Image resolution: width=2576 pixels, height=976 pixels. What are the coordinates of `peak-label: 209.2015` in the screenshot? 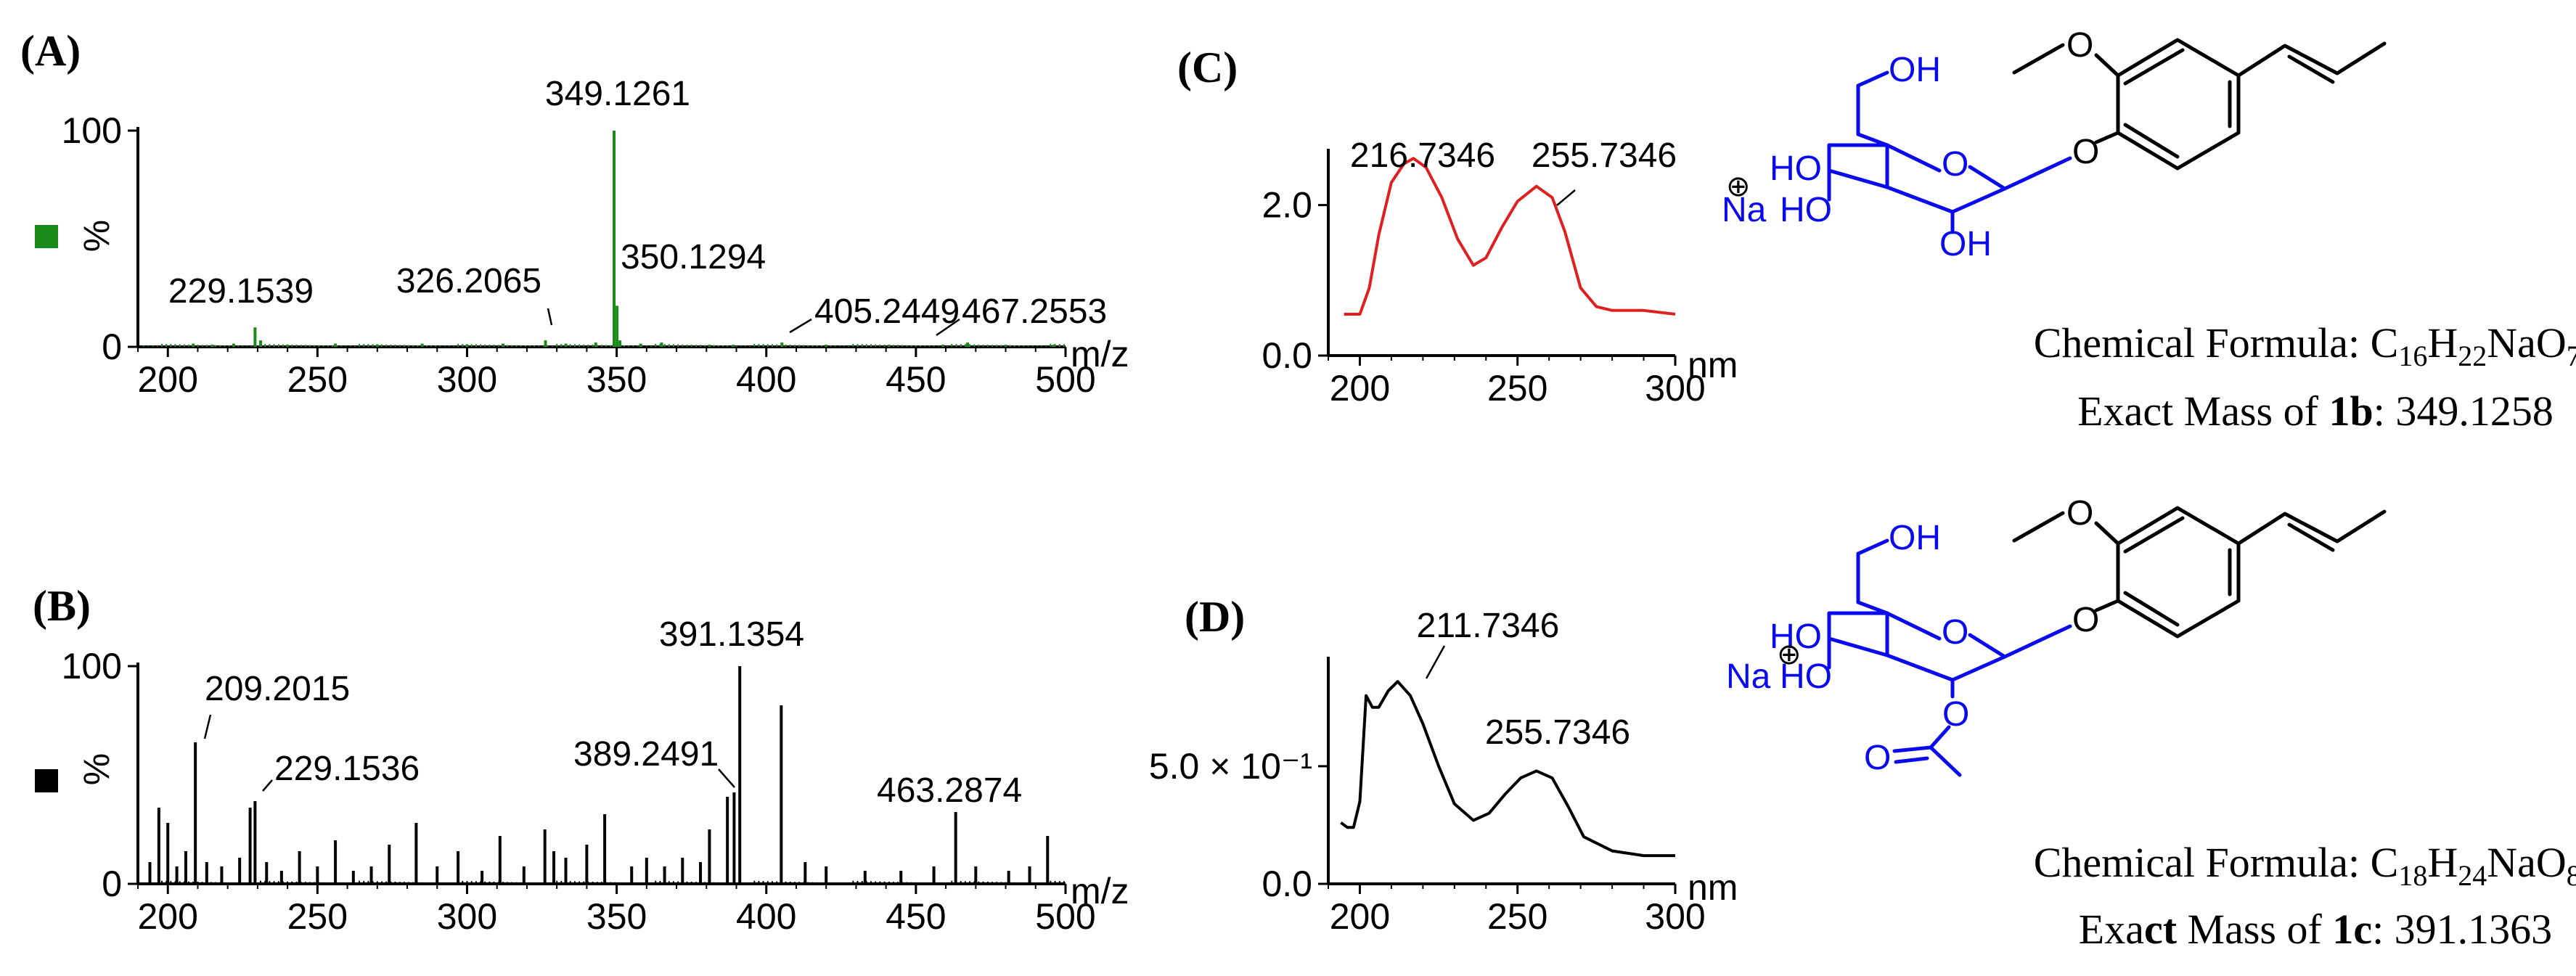 It's located at (278, 689).